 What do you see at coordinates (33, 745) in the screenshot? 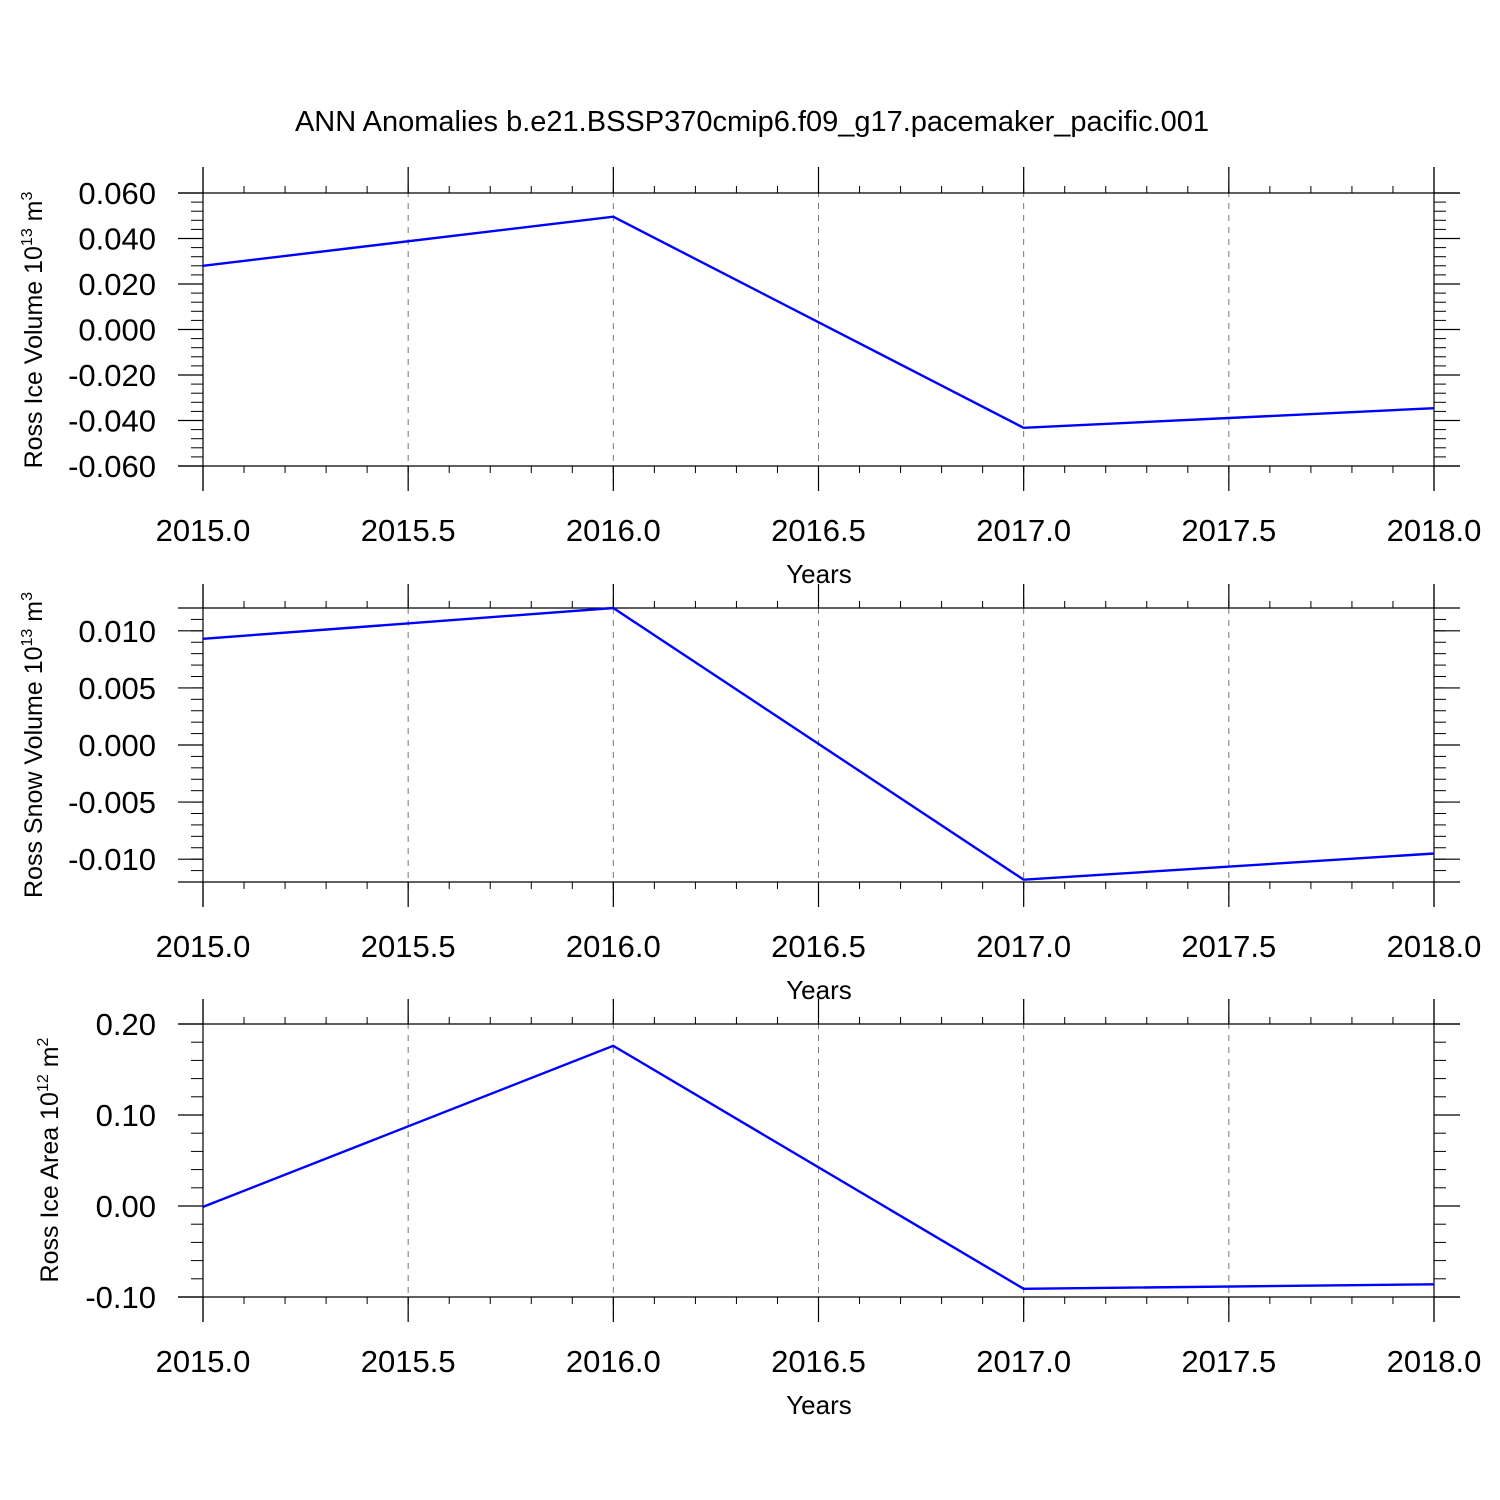
I see `y-axis-label: Ross Snow Volume 1013 m3` at bounding box center [33, 745].